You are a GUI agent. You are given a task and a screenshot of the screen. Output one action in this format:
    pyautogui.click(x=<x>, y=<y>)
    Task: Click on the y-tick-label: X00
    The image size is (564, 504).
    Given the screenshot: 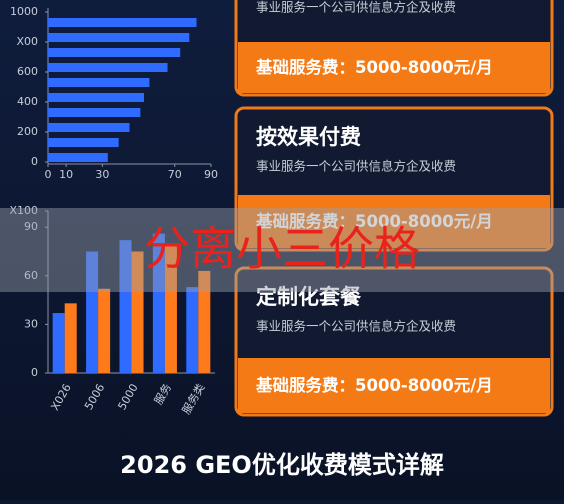 What is the action you would take?
    pyautogui.click(x=27, y=41)
    